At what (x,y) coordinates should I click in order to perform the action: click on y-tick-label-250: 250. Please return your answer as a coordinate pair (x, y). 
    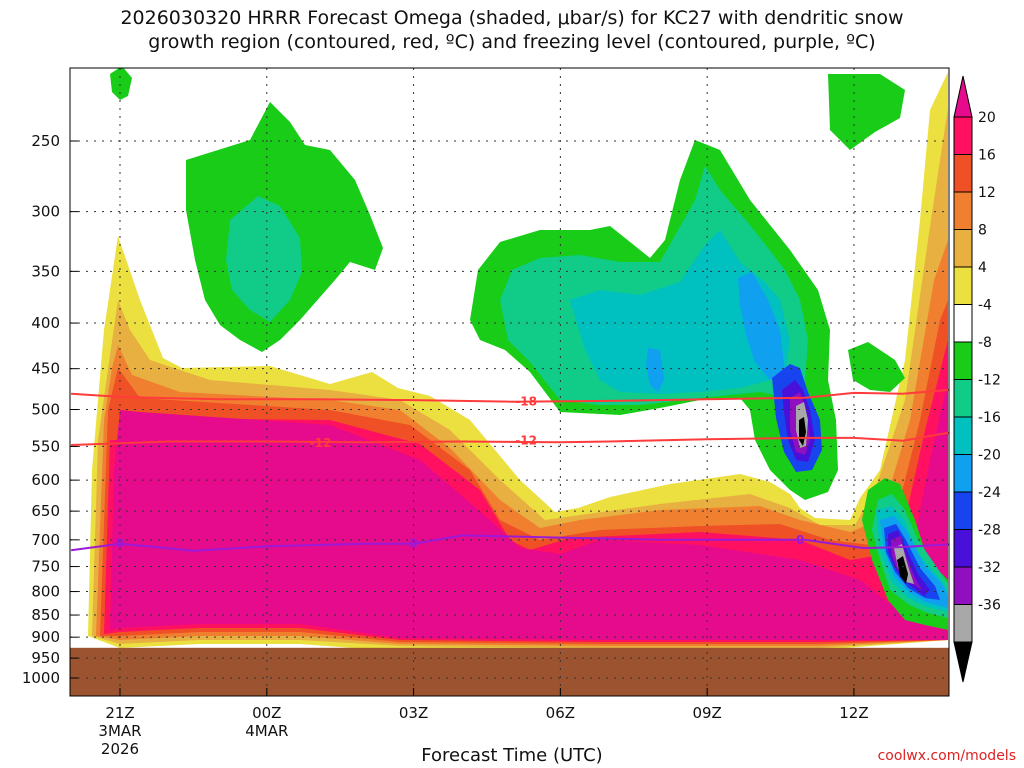
    Looking at the image, I should click on (45, 141).